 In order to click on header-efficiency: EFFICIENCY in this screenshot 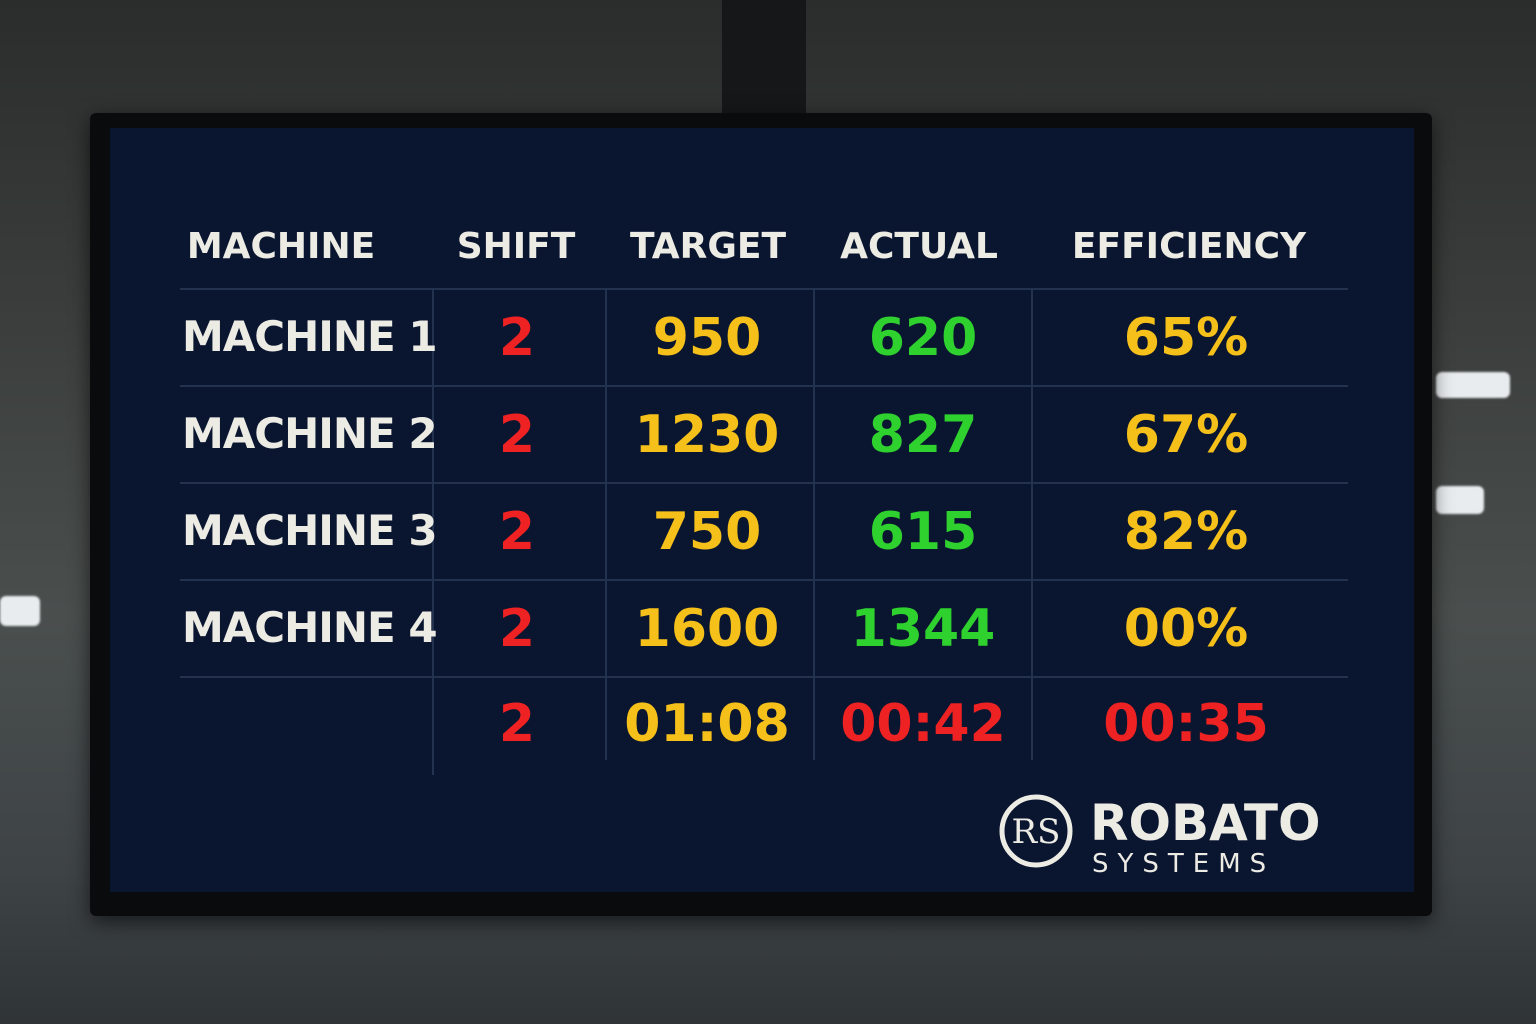, I will do `click(1189, 246)`.